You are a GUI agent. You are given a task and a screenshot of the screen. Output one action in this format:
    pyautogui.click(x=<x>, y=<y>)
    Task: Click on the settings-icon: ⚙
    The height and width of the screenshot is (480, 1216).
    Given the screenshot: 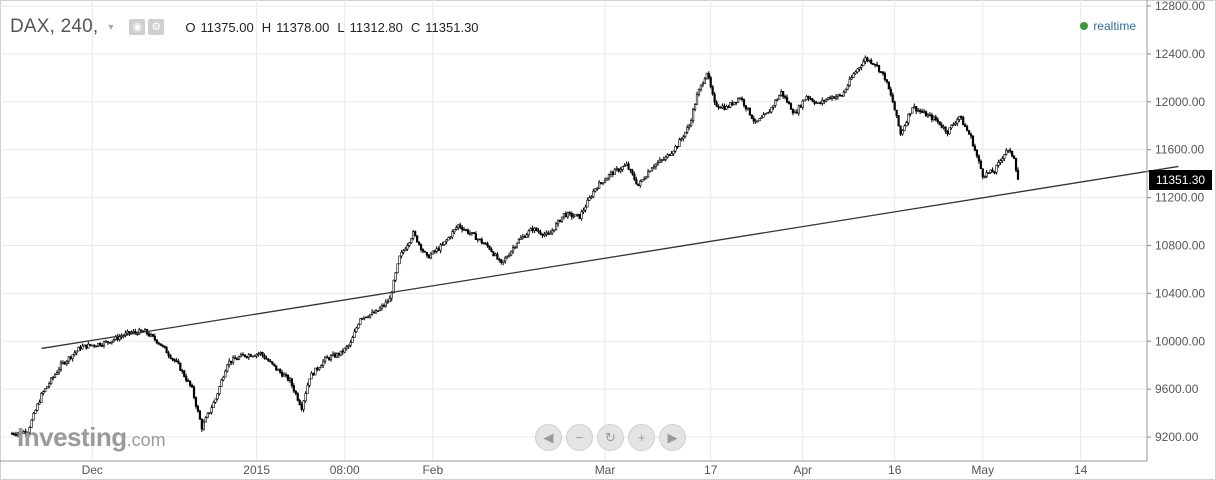 What is the action you would take?
    pyautogui.click(x=156, y=27)
    